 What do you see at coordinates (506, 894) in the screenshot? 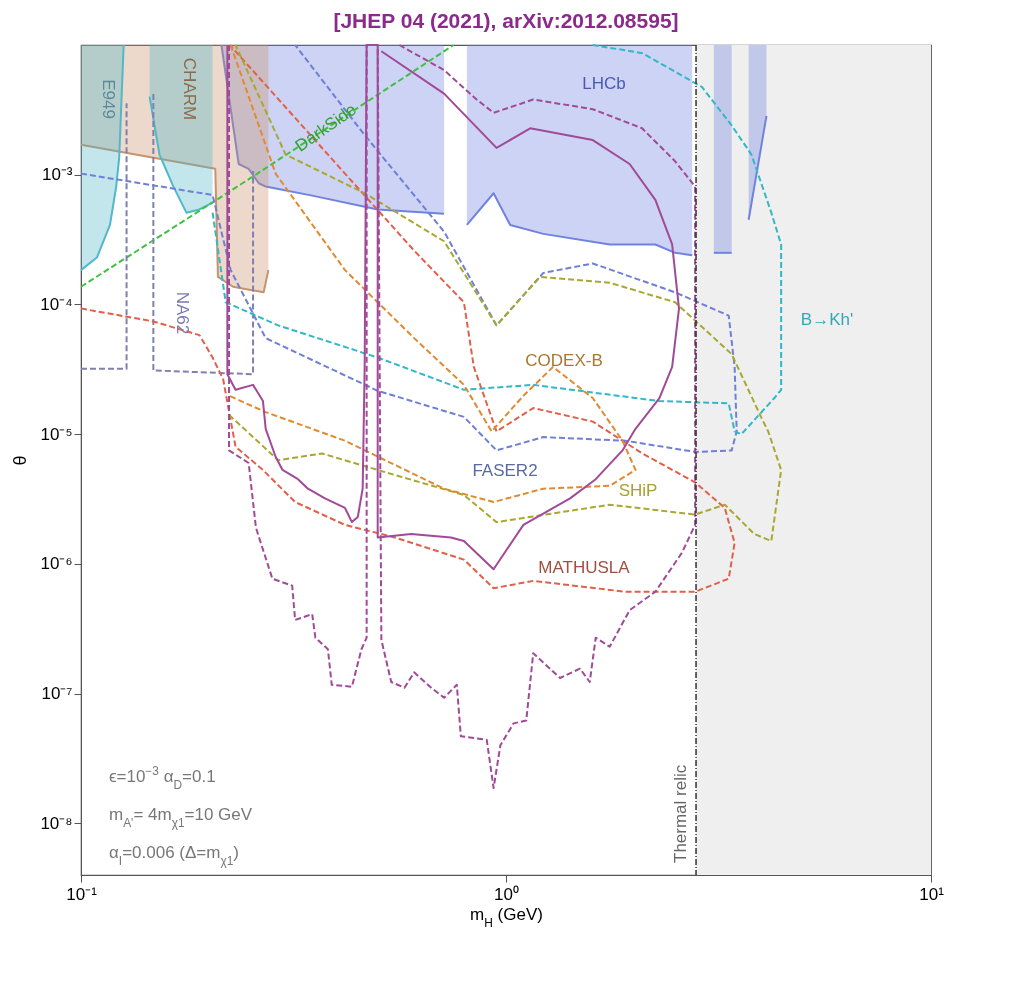
I see `x-tick-label: 10⁰` at bounding box center [506, 894].